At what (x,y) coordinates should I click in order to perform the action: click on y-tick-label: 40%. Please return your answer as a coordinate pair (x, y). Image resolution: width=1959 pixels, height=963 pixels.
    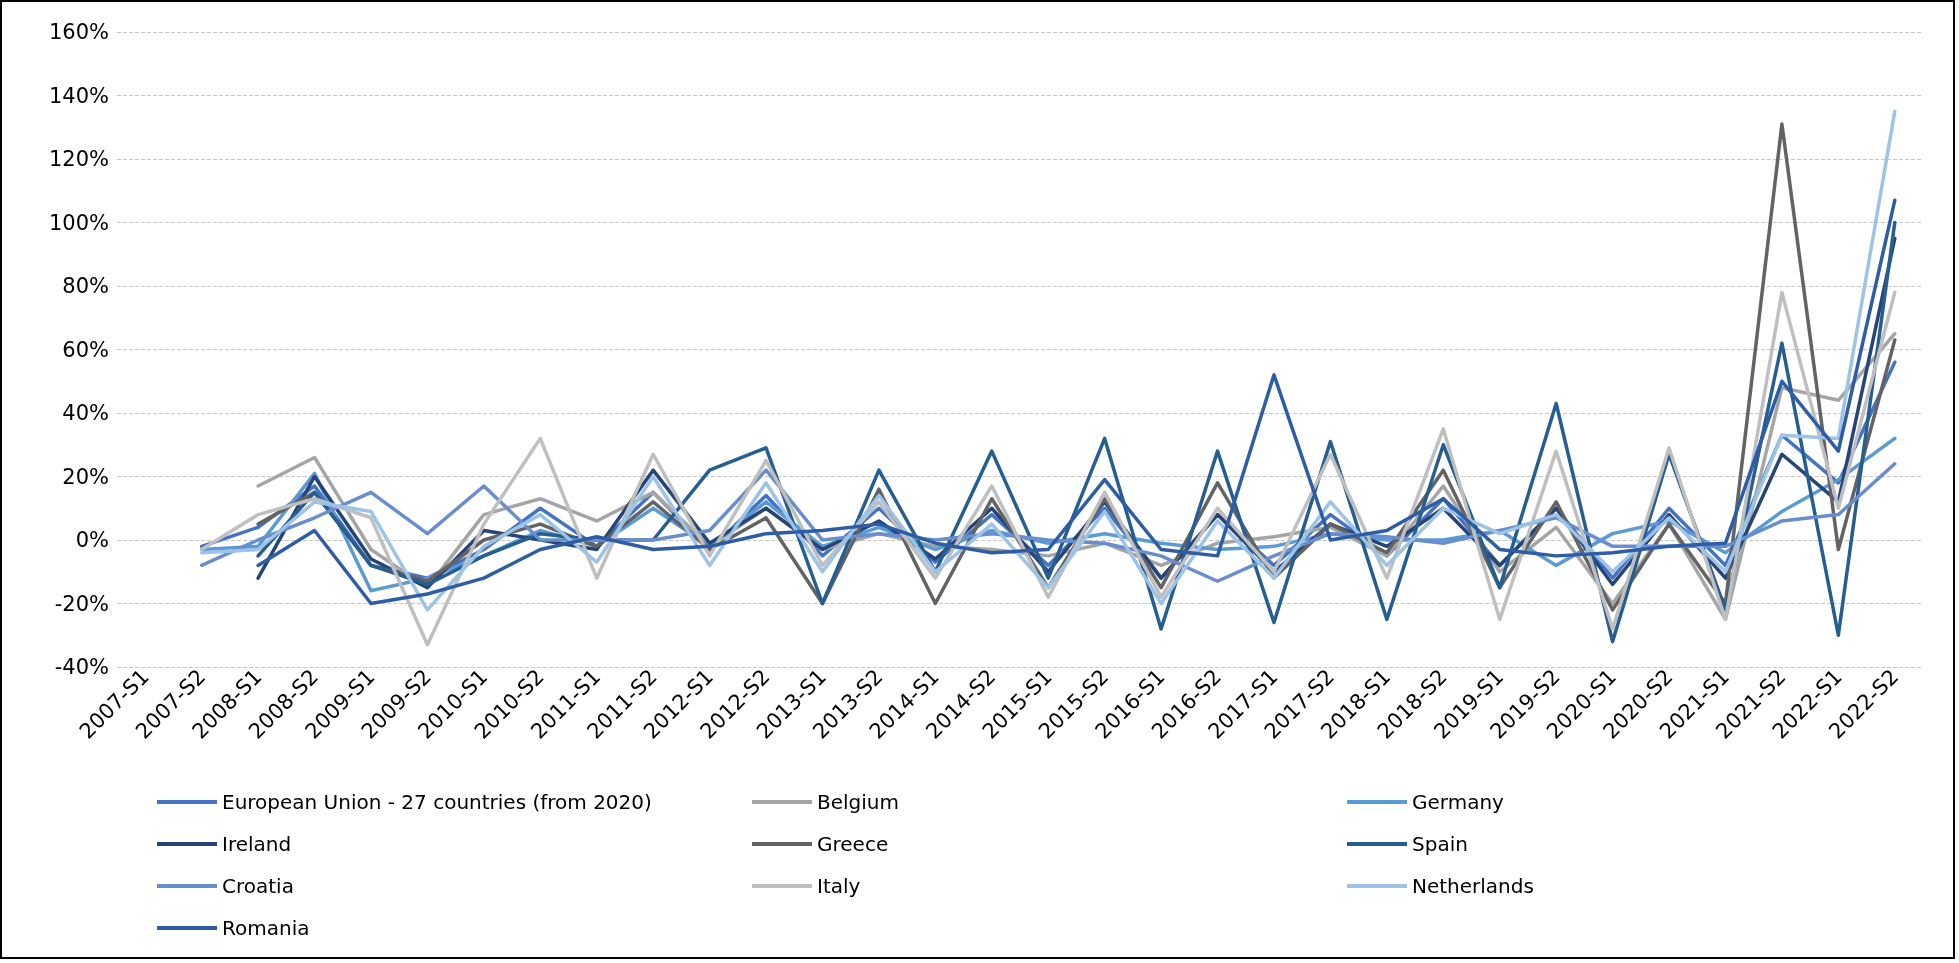
    Looking at the image, I should click on (85, 413).